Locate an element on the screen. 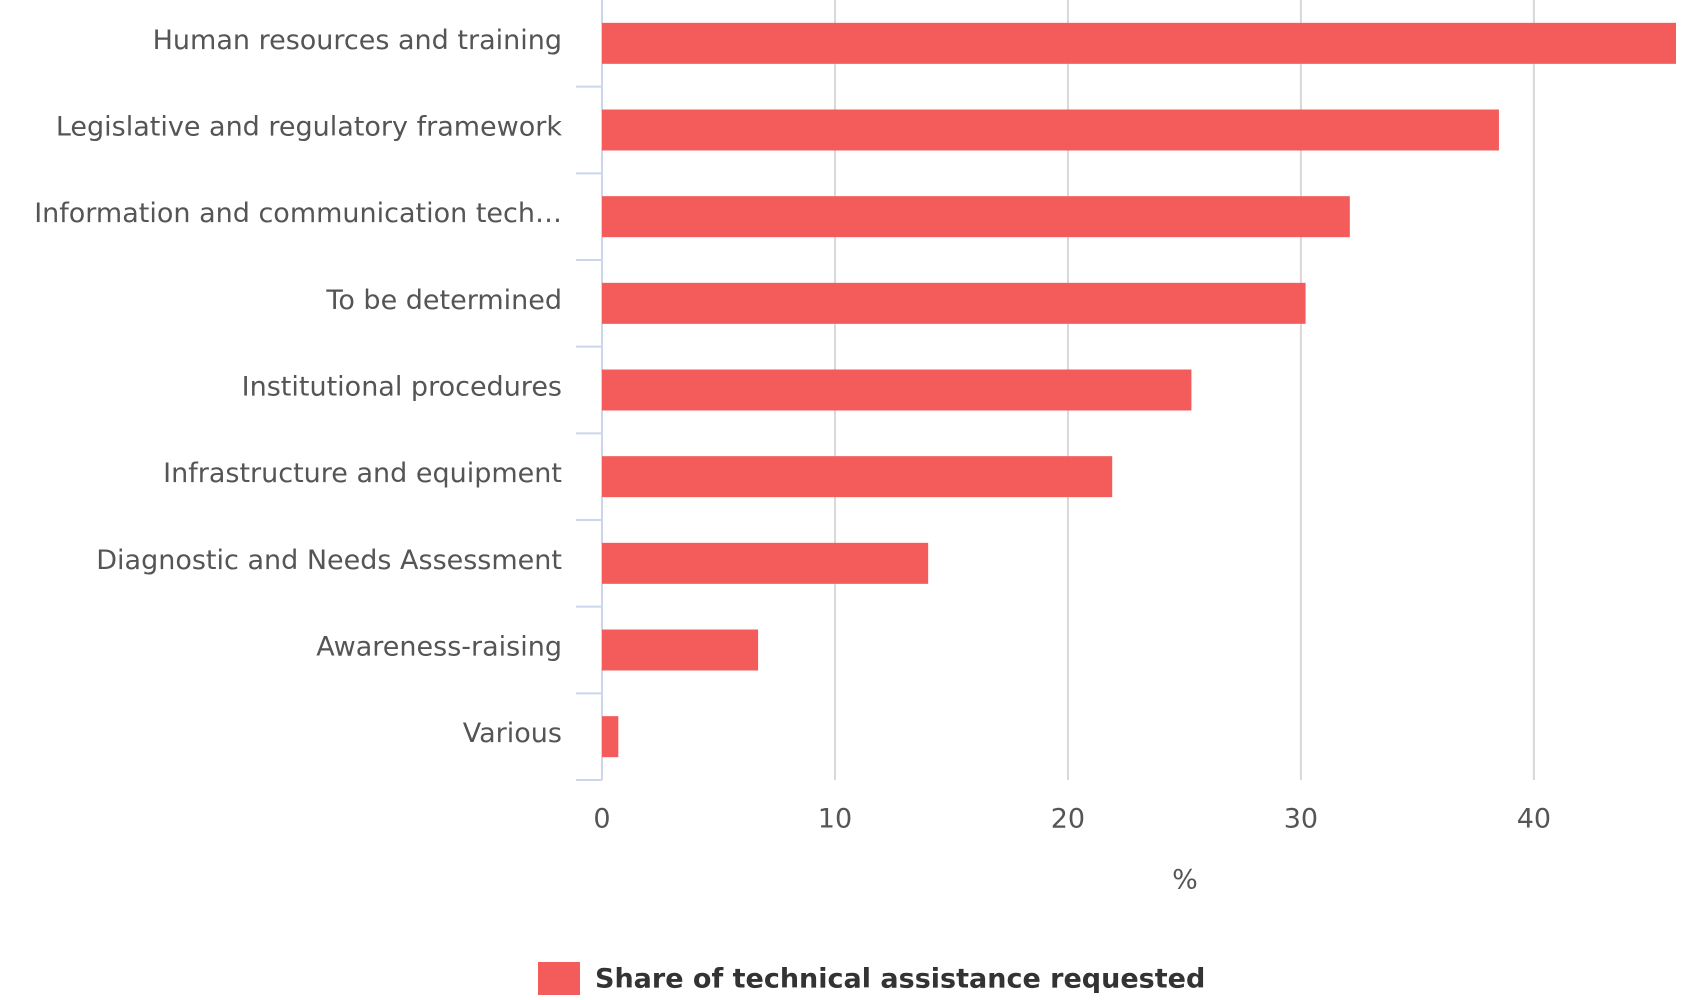 The image size is (1681, 1000). y-tick-label: Diagnostic and Needs Assessment is located at coordinates (329, 560).